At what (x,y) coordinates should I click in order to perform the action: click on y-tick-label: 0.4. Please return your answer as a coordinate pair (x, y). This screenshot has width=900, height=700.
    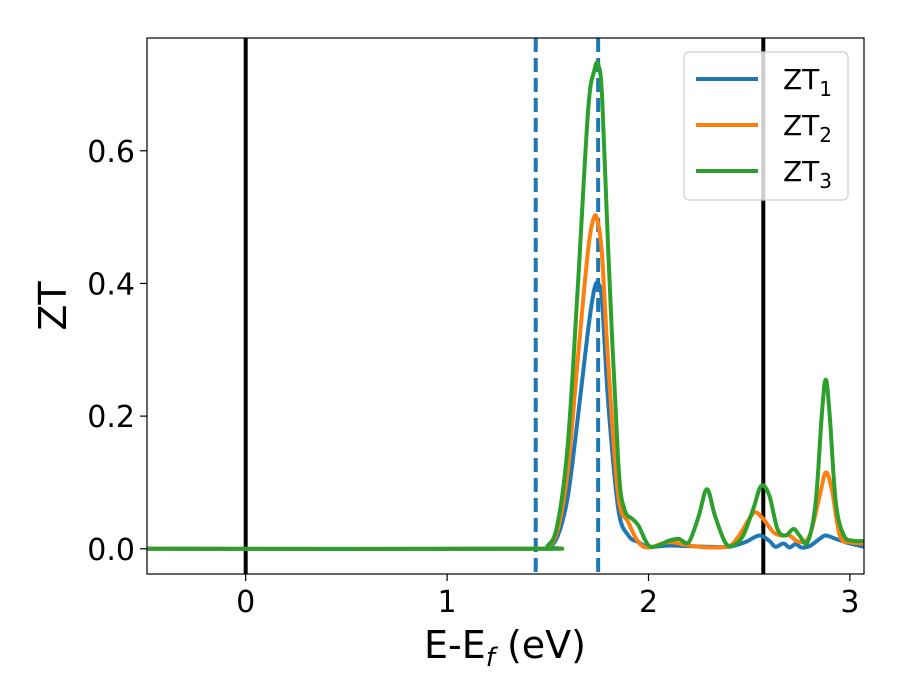
    Looking at the image, I should click on (111, 284).